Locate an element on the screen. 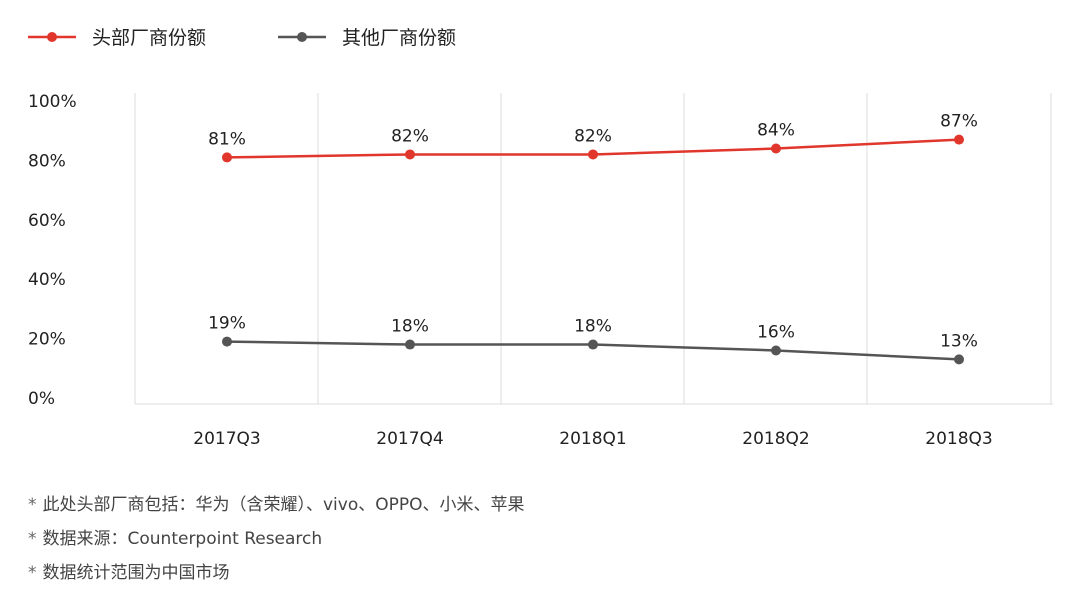  y-tick-label: 60% is located at coordinates (47, 221).